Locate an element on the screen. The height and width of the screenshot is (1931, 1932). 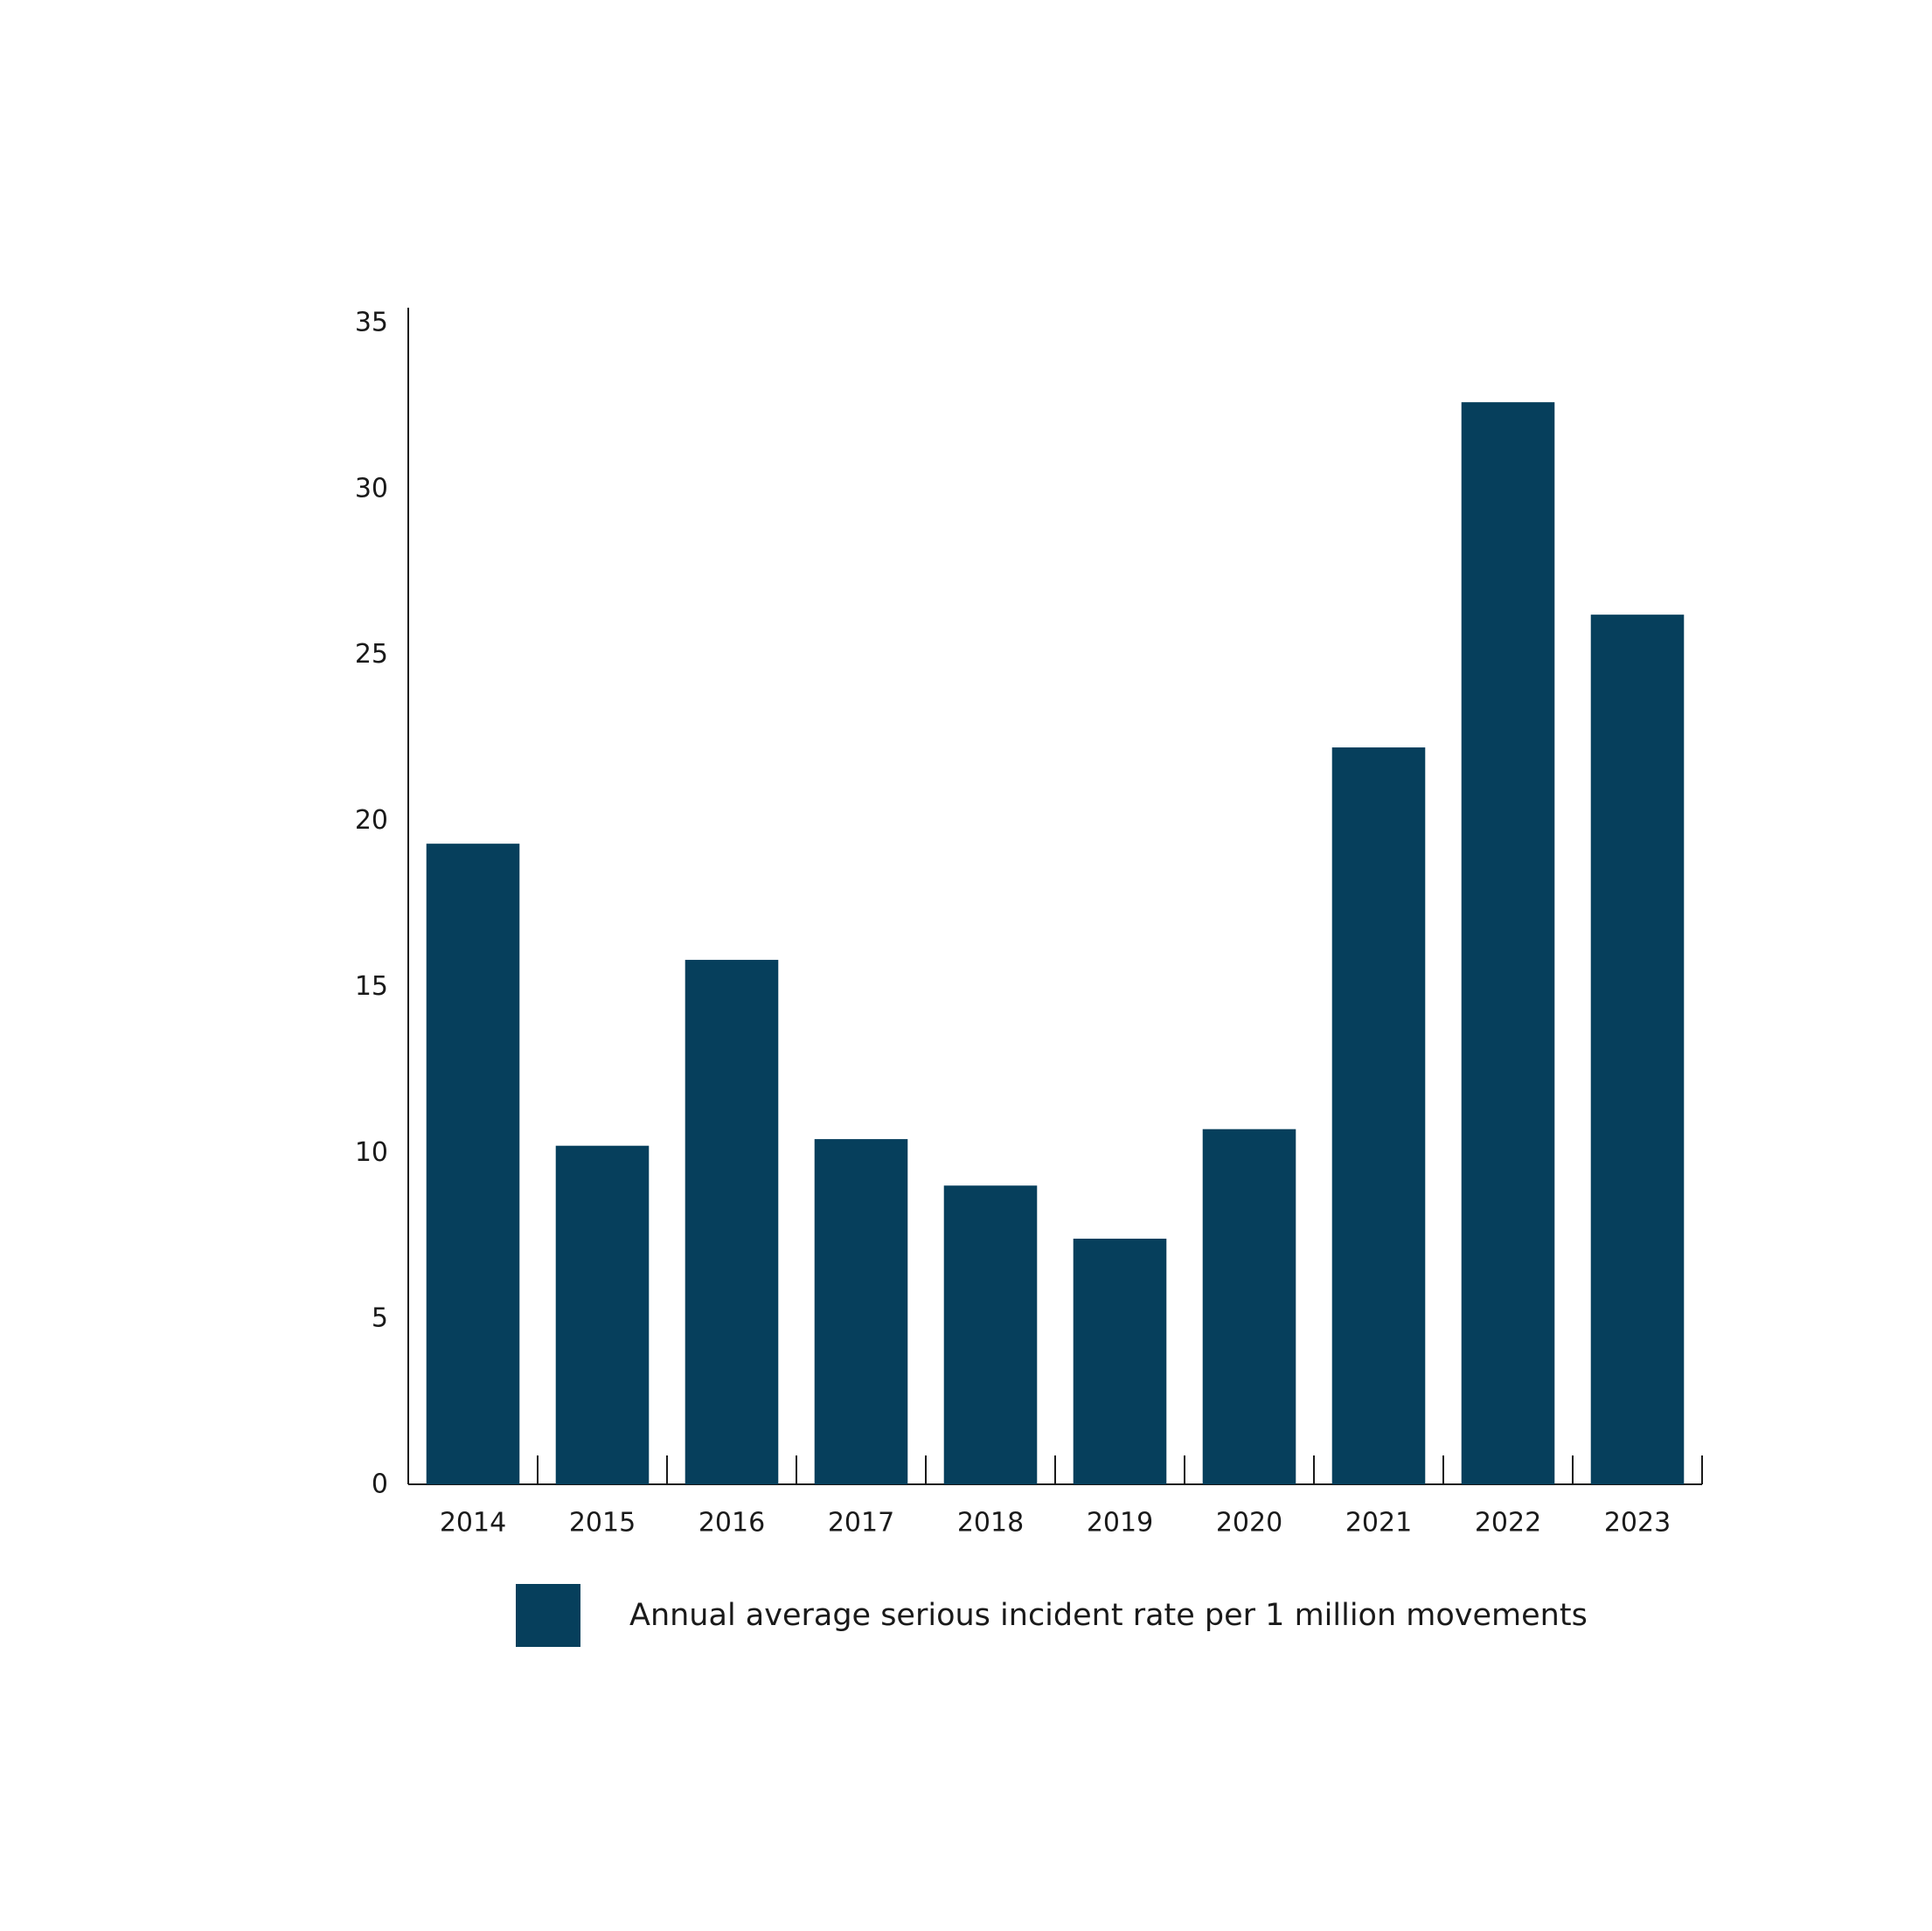
y-tick-label: 15 is located at coordinates (371, 987).